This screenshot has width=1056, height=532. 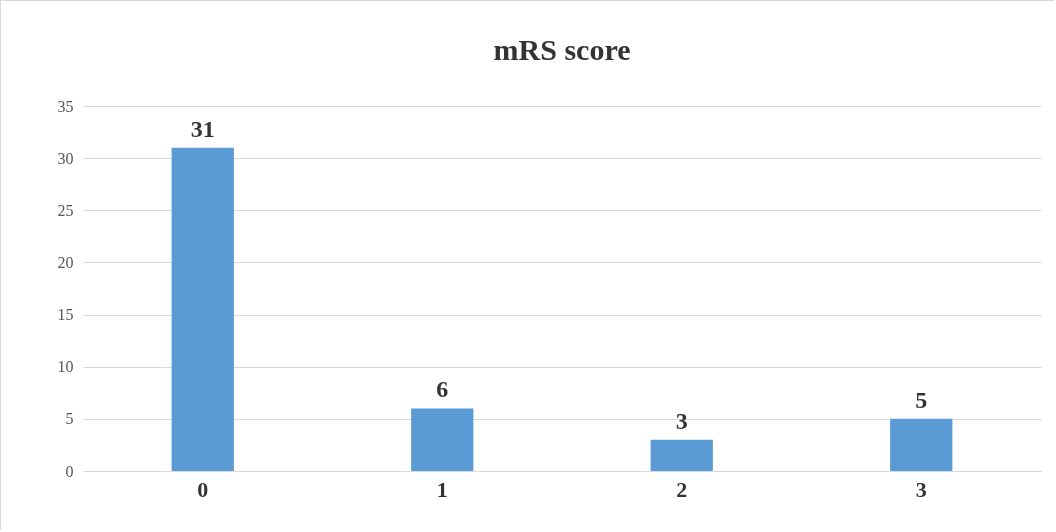 I want to click on y-tick-label: 0, so click(x=69, y=471).